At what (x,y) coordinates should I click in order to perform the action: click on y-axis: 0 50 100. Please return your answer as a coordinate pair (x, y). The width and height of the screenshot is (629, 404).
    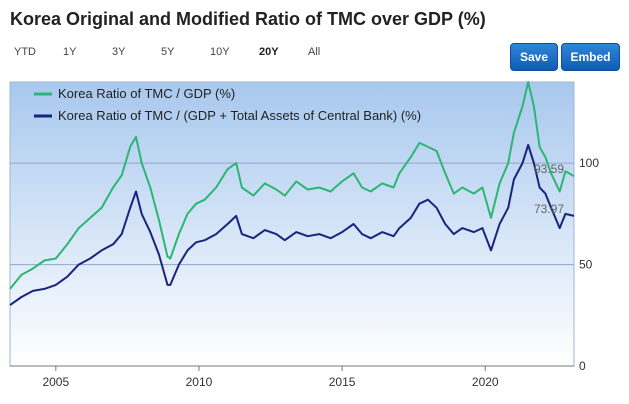
    Looking at the image, I should click on (589, 264).